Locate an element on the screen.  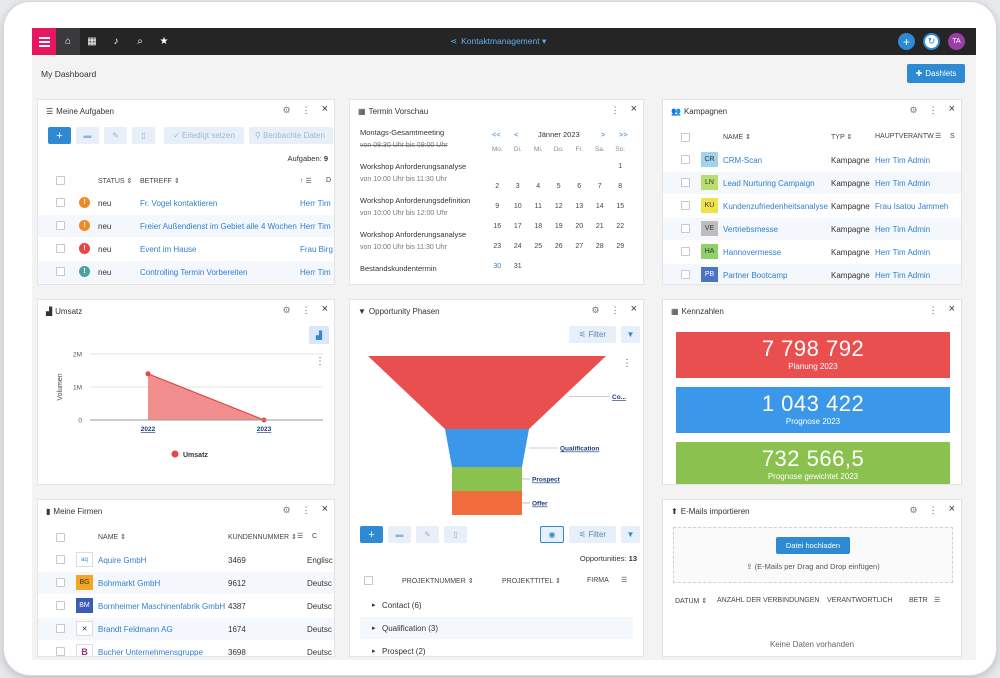
history-icon: ↻ is located at coordinates (931, 41).